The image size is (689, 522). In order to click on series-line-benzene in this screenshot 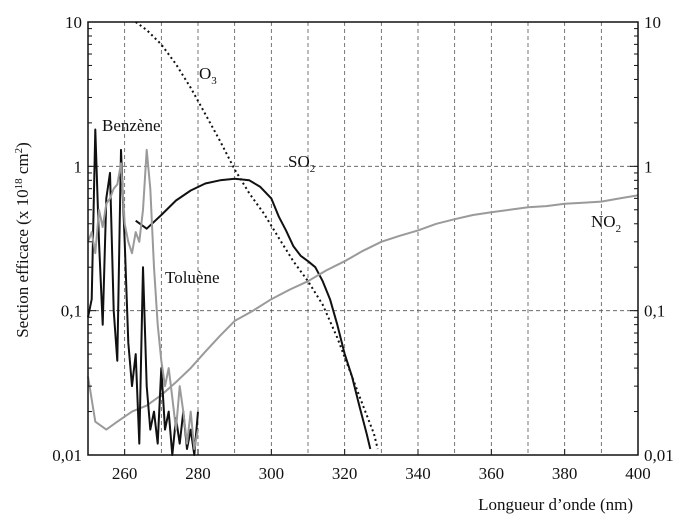, I will do `click(143, 292)`.